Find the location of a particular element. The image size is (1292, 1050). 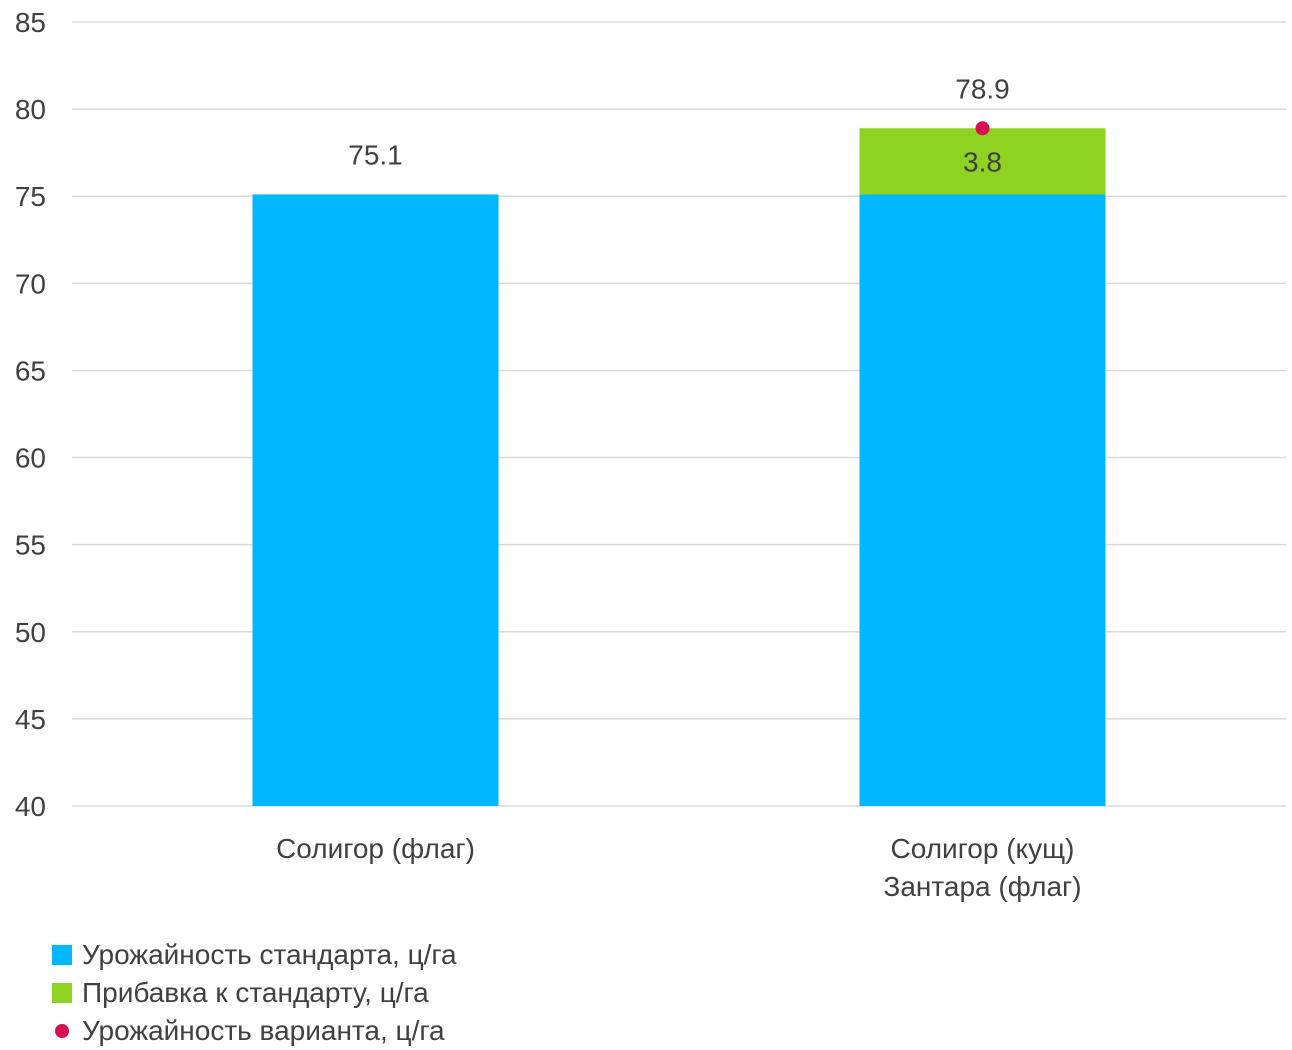

legend-label-increase: Прибавка к стандарту, ц/га is located at coordinates (255, 992).